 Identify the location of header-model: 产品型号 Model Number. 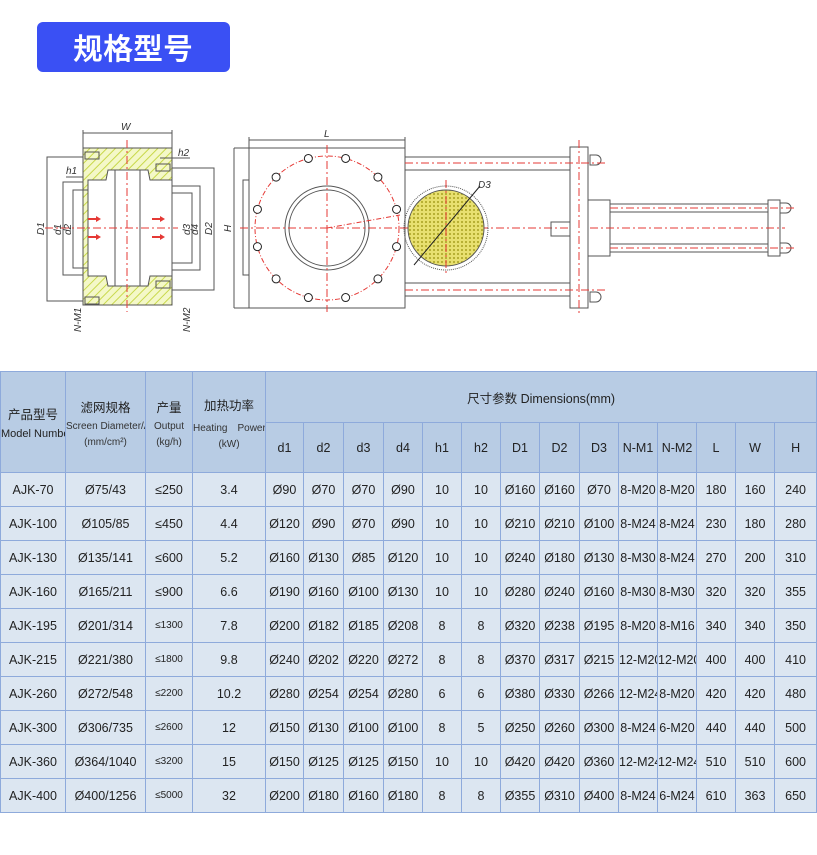
(33, 422).